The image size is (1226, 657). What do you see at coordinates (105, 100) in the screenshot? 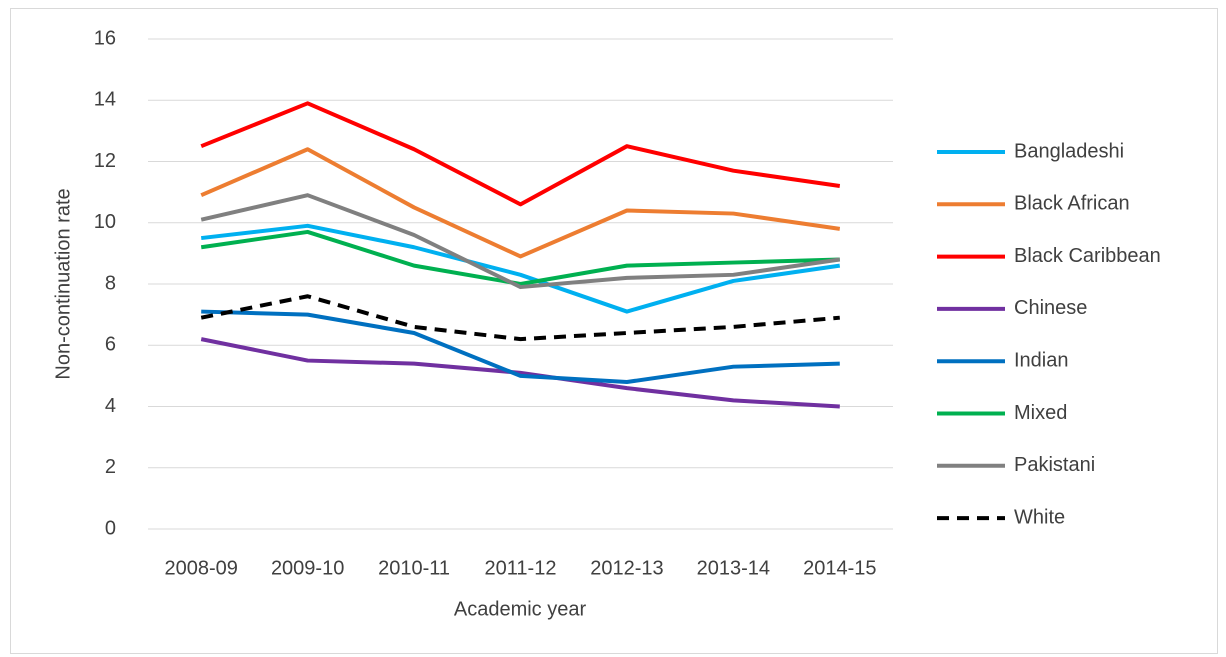
I see `y-tick-label: 14` at bounding box center [105, 100].